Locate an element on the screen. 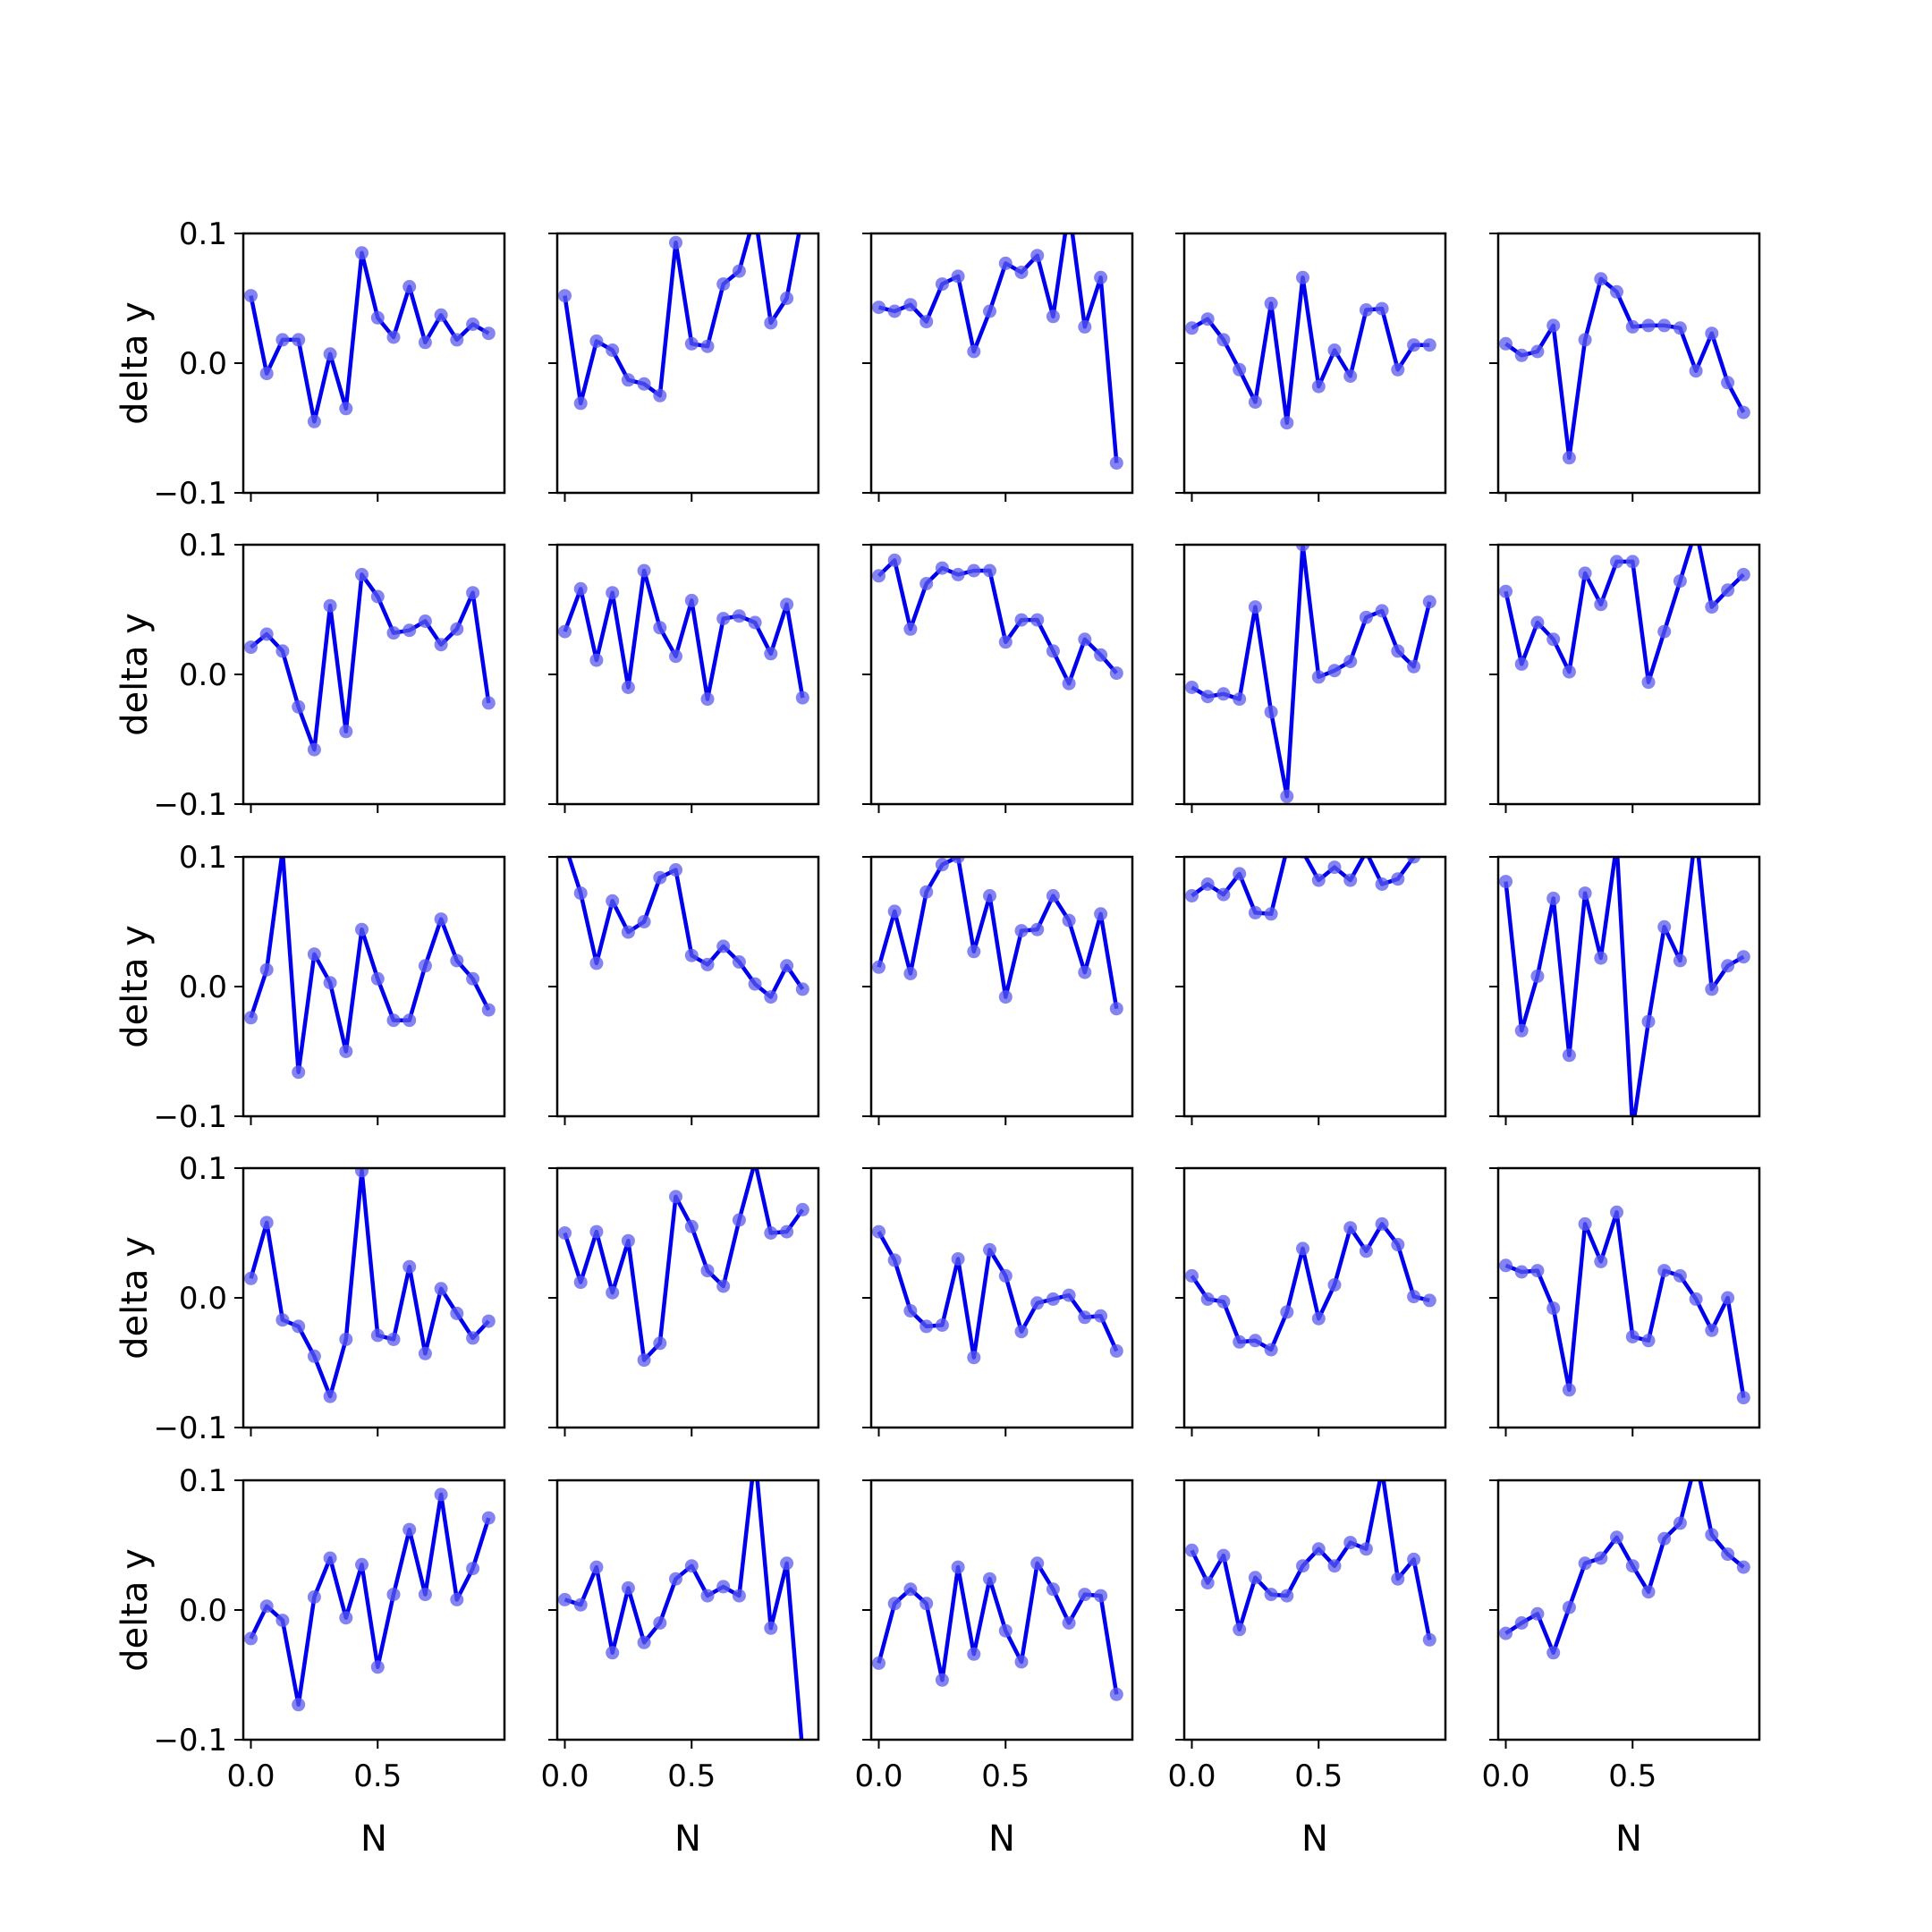 The width and height of the screenshot is (1932, 1932). panel-r4-c5 is located at coordinates (1625, 1301).